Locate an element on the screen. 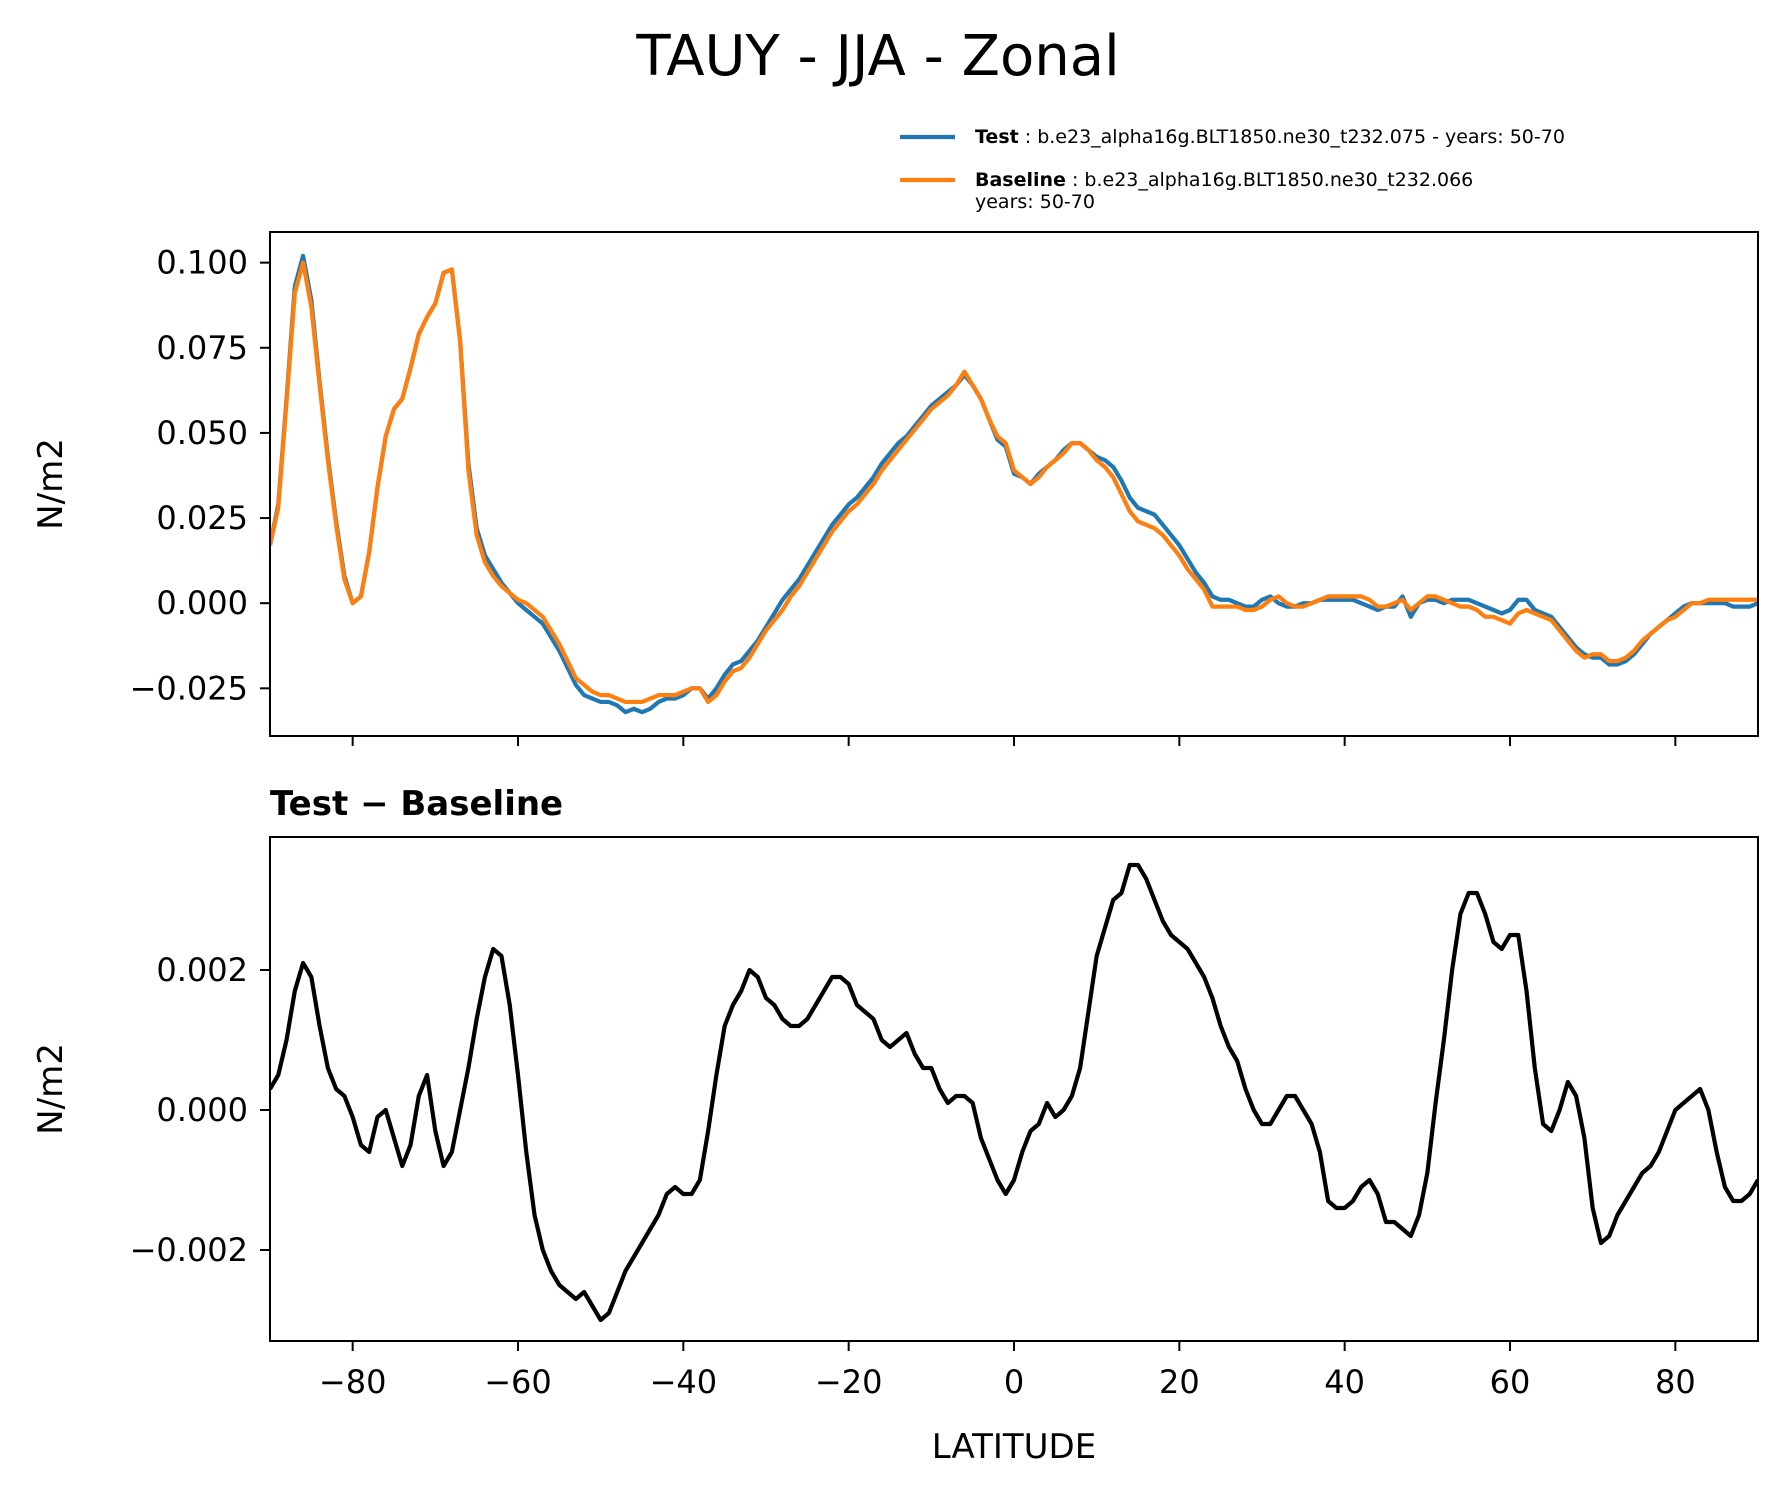 The width and height of the screenshot is (1787, 1496). x-tick-label: −80 is located at coordinates (353, 1382).